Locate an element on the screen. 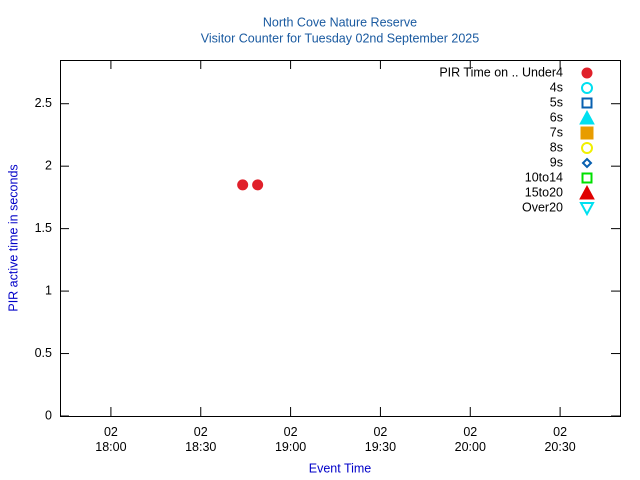 The height and width of the screenshot is (480, 640). y-tick-label: 0.5 is located at coordinates (43, 353).